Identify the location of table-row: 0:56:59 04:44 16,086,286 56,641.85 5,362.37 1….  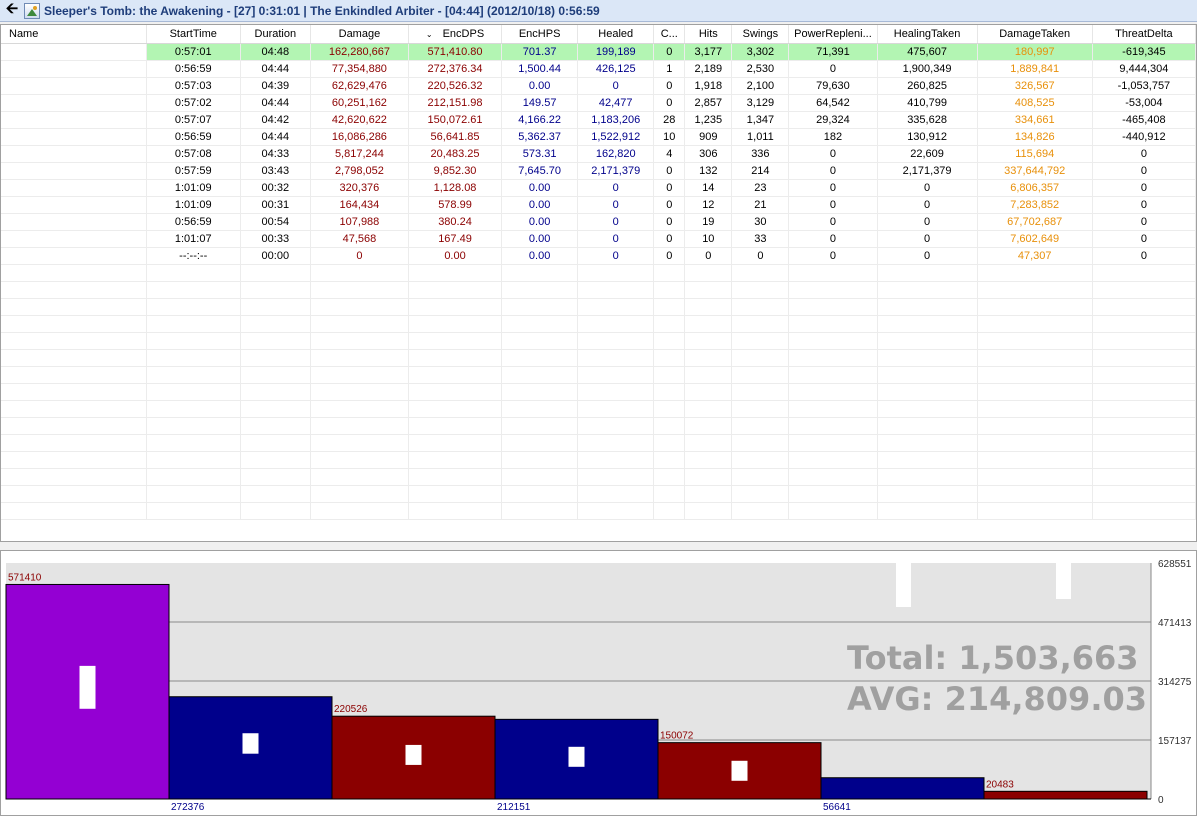
(598, 137).